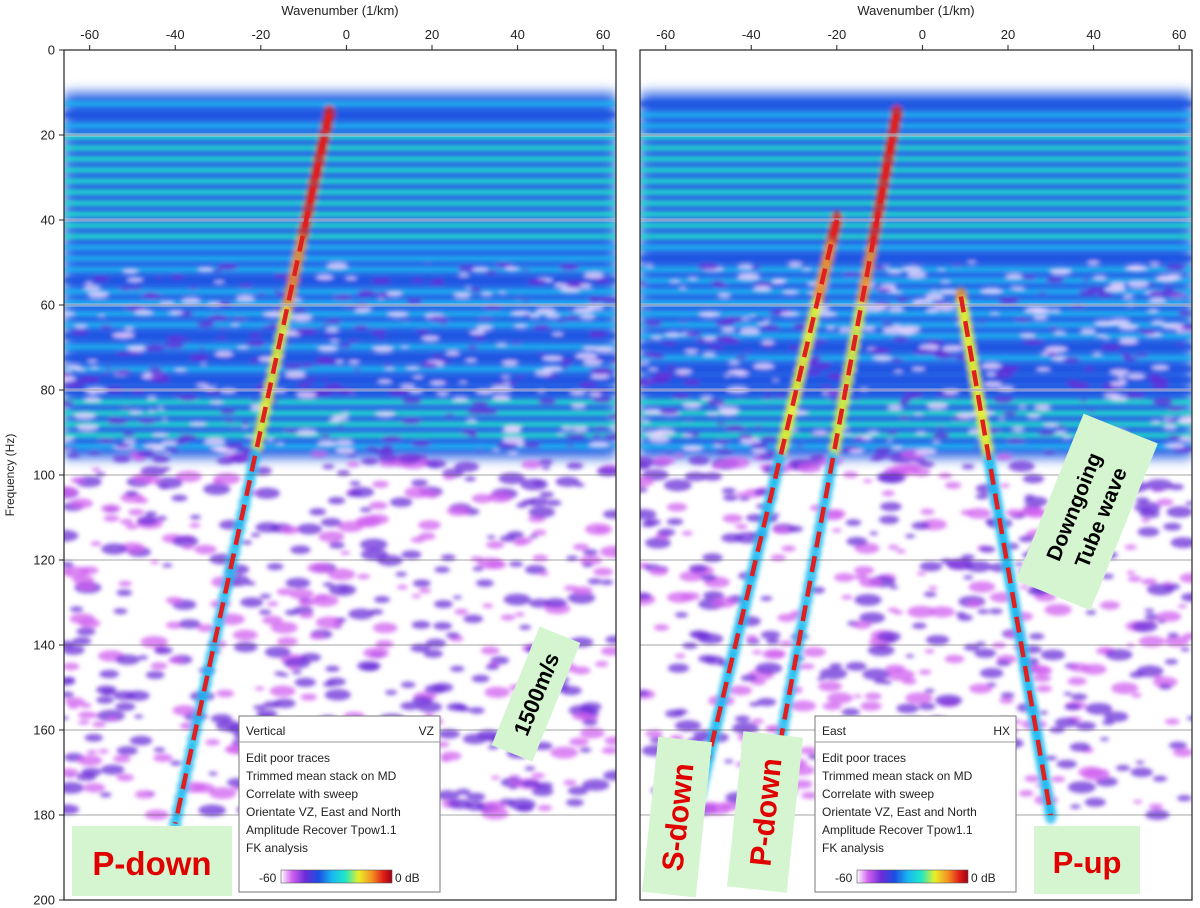 This screenshot has height=908, width=1200. What do you see at coordinates (915, 10) in the screenshot?
I see `x-axis-title-right: Wavenumber (1/km)` at bounding box center [915, 10].